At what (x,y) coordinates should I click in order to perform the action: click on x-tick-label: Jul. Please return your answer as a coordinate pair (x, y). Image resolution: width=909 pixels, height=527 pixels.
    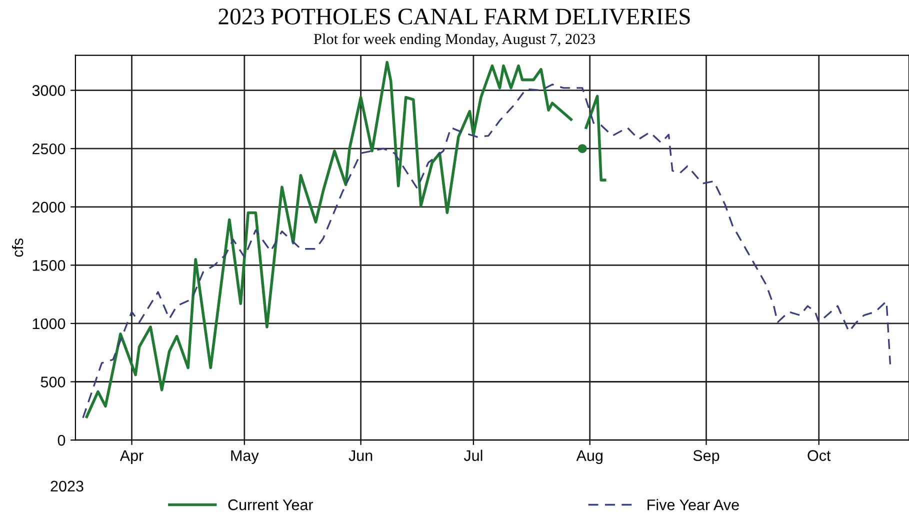
    Looking at the image, I should click on (473, 455).